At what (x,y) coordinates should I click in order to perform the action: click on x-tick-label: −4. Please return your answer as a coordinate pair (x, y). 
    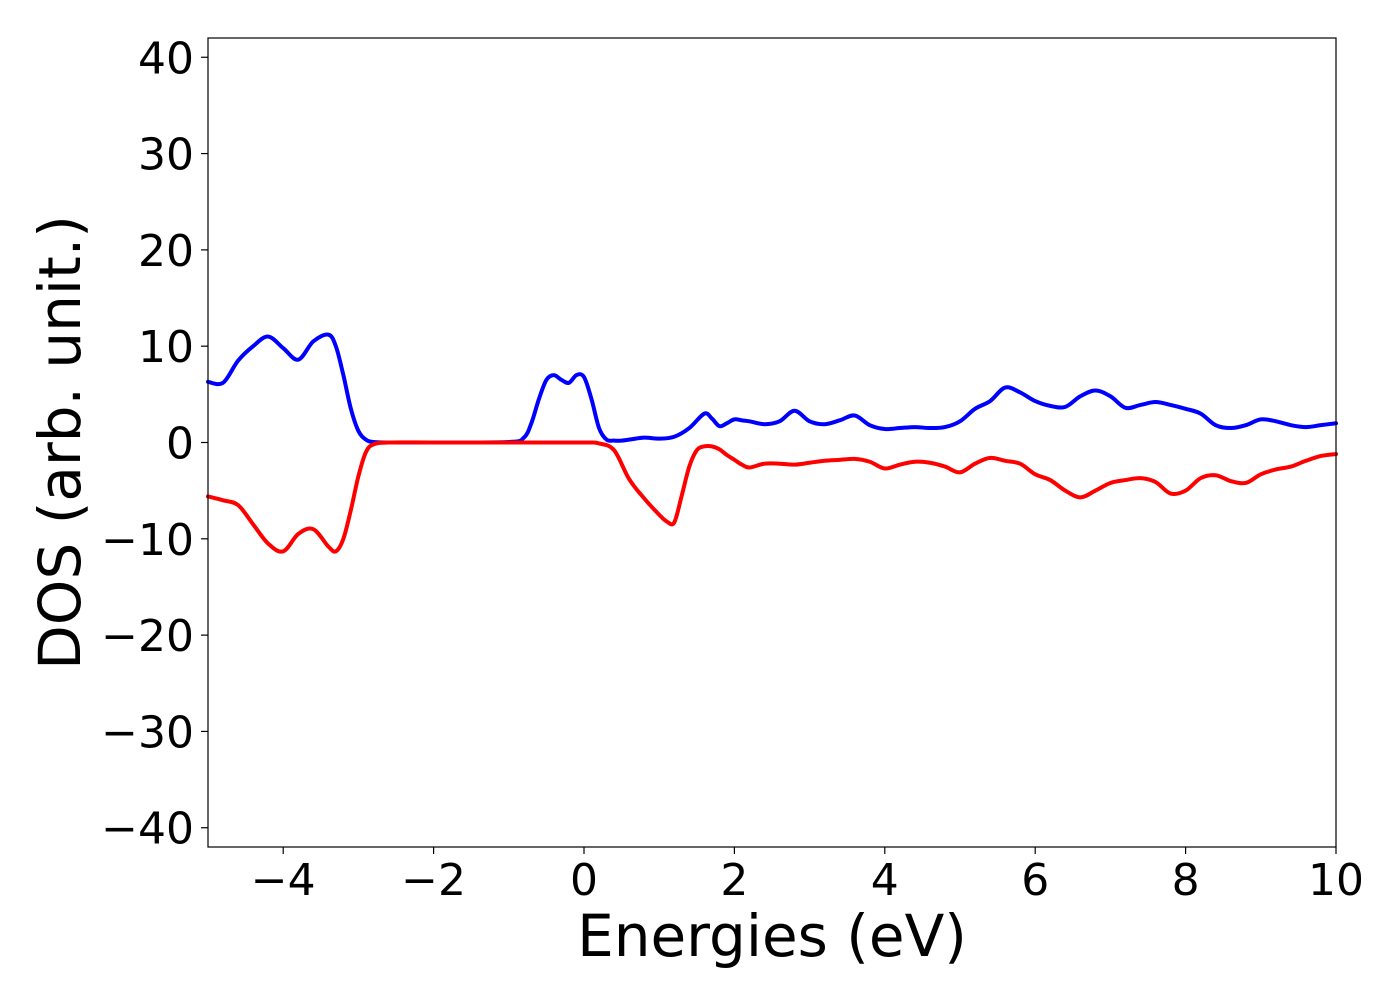
    Looking at the image, I should click on (283, 880).